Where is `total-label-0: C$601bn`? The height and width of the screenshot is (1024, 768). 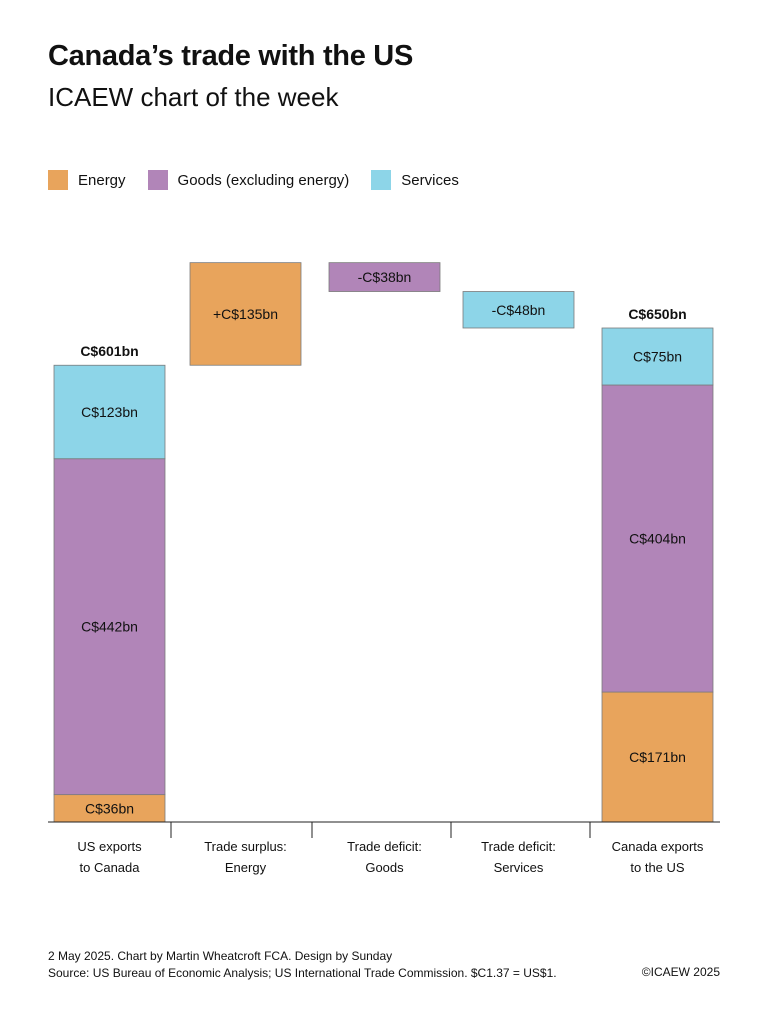
total-label-0: C$601bn is located at coordinates (109, 351).